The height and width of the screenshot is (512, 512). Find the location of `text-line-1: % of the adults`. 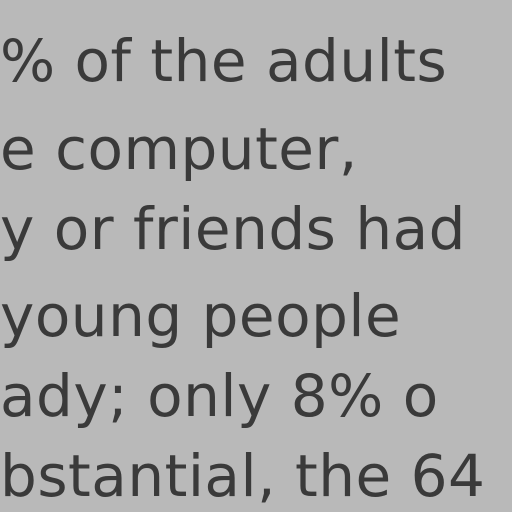

text-line-1: % of the adults is located at coordinates (224, 61).